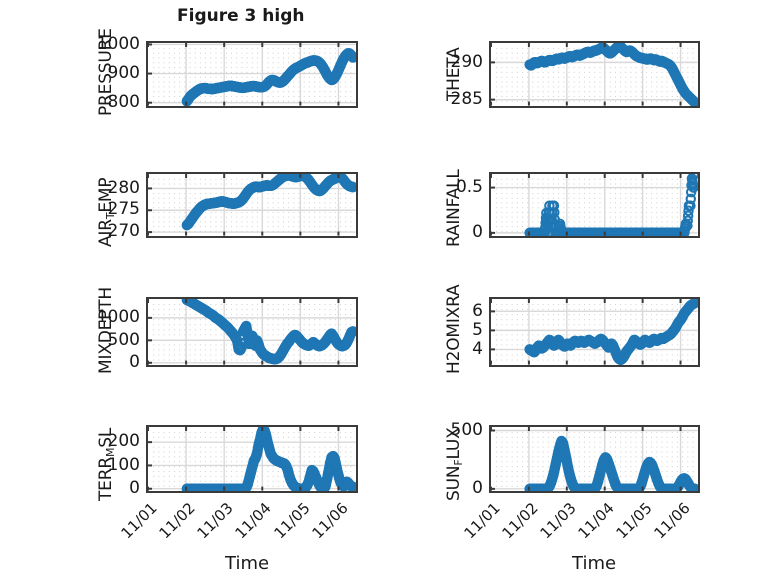  Describe the element at coordinates (134, 487) in the screenshot. I see `ytick-label-terr_msl: 0` at that location.